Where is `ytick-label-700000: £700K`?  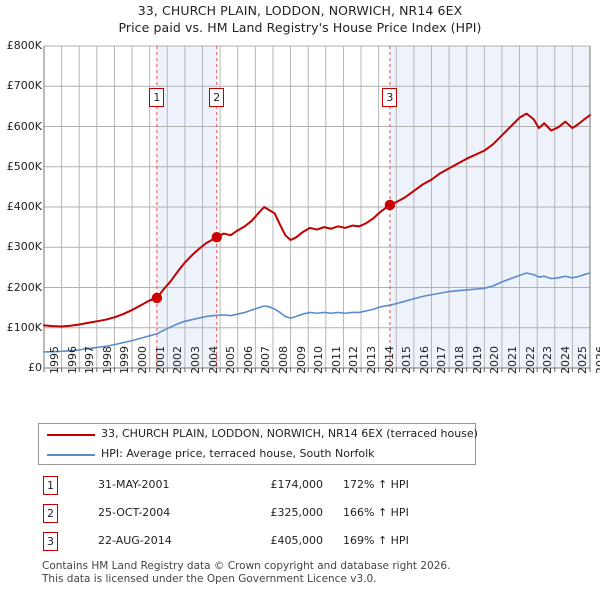 ytick-label-700000: £700K is located at coordinates (24, 86).